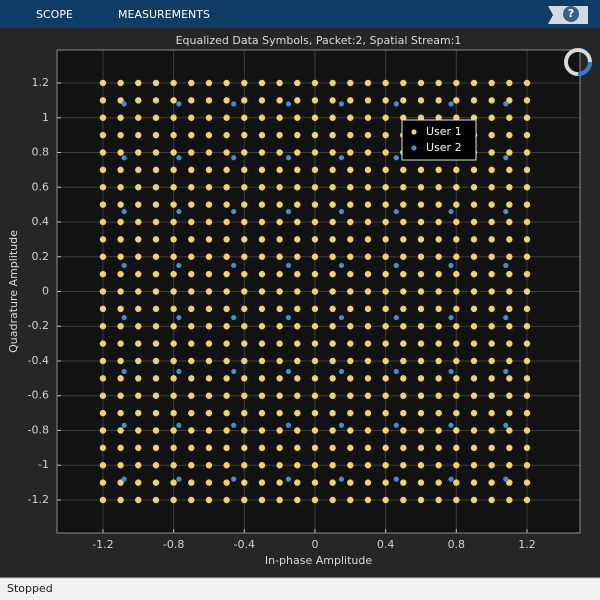 The height and width of the screenshot is (600, 600). I want to click on busy-arc, so click(584, 68).